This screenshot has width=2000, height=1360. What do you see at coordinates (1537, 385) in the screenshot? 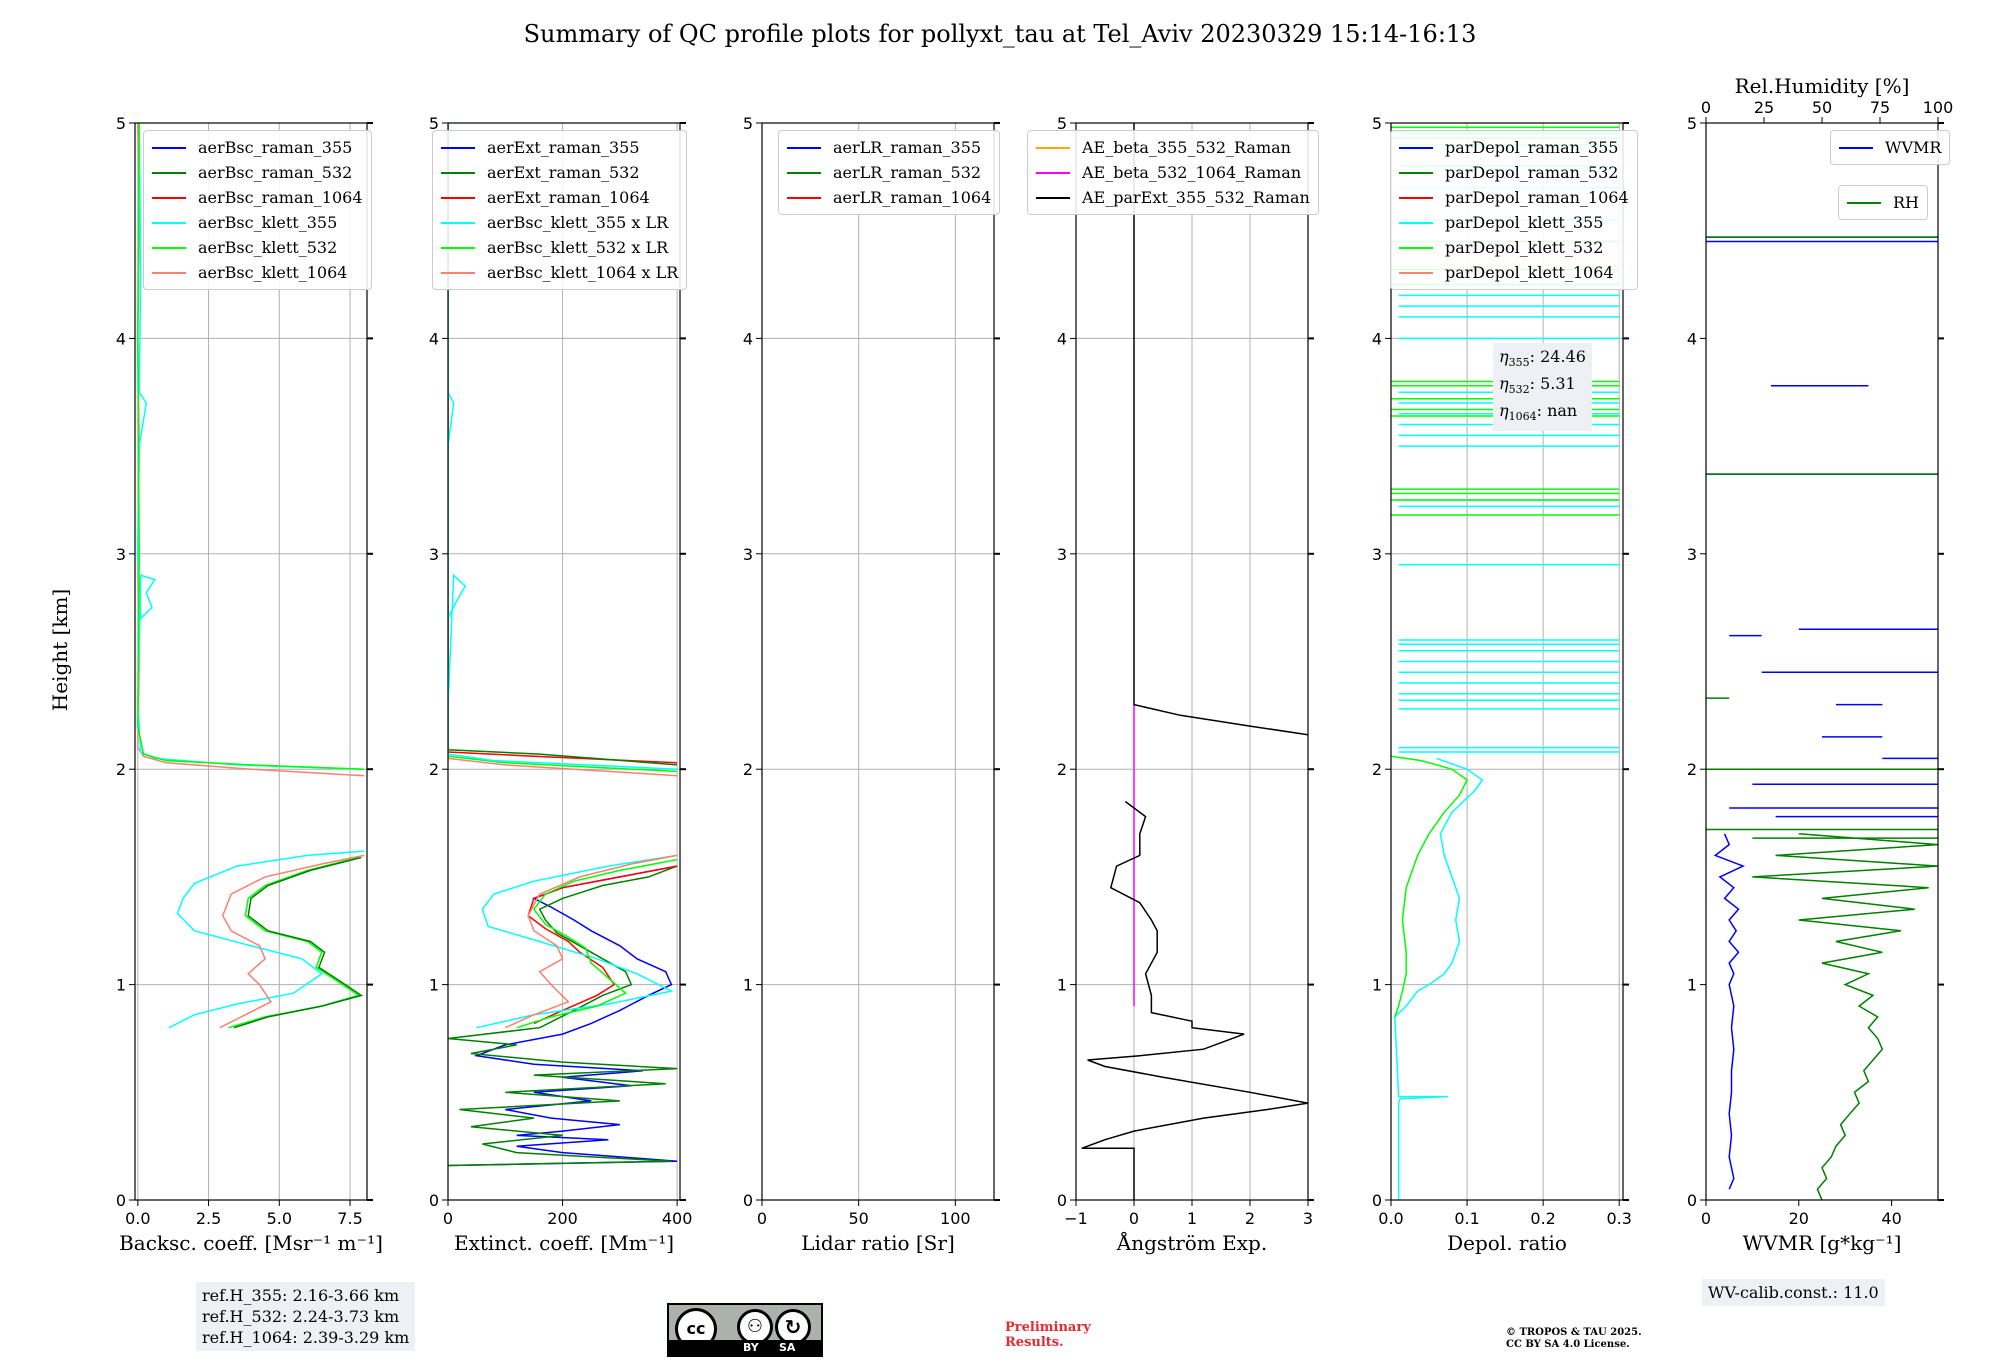
I see `eta-532: η532: 5.31` at bounding box center [1537, 385].